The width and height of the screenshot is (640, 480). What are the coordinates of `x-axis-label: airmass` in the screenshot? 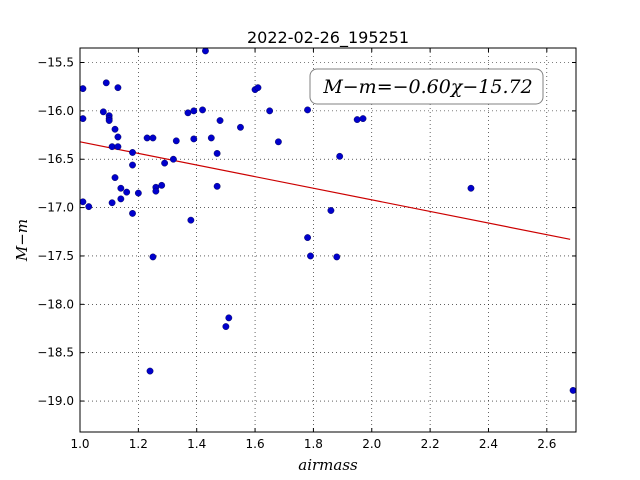 It's located at (328, 465).